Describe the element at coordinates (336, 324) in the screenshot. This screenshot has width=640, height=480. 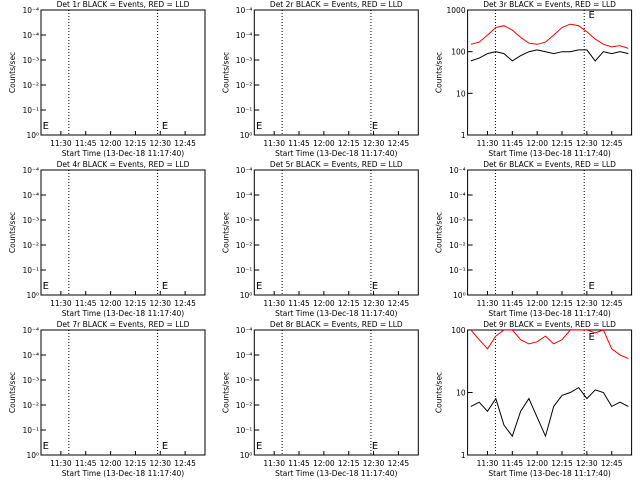
I see `panel-title: Det 8r BLACK = Events, RED = LLD` at that location.